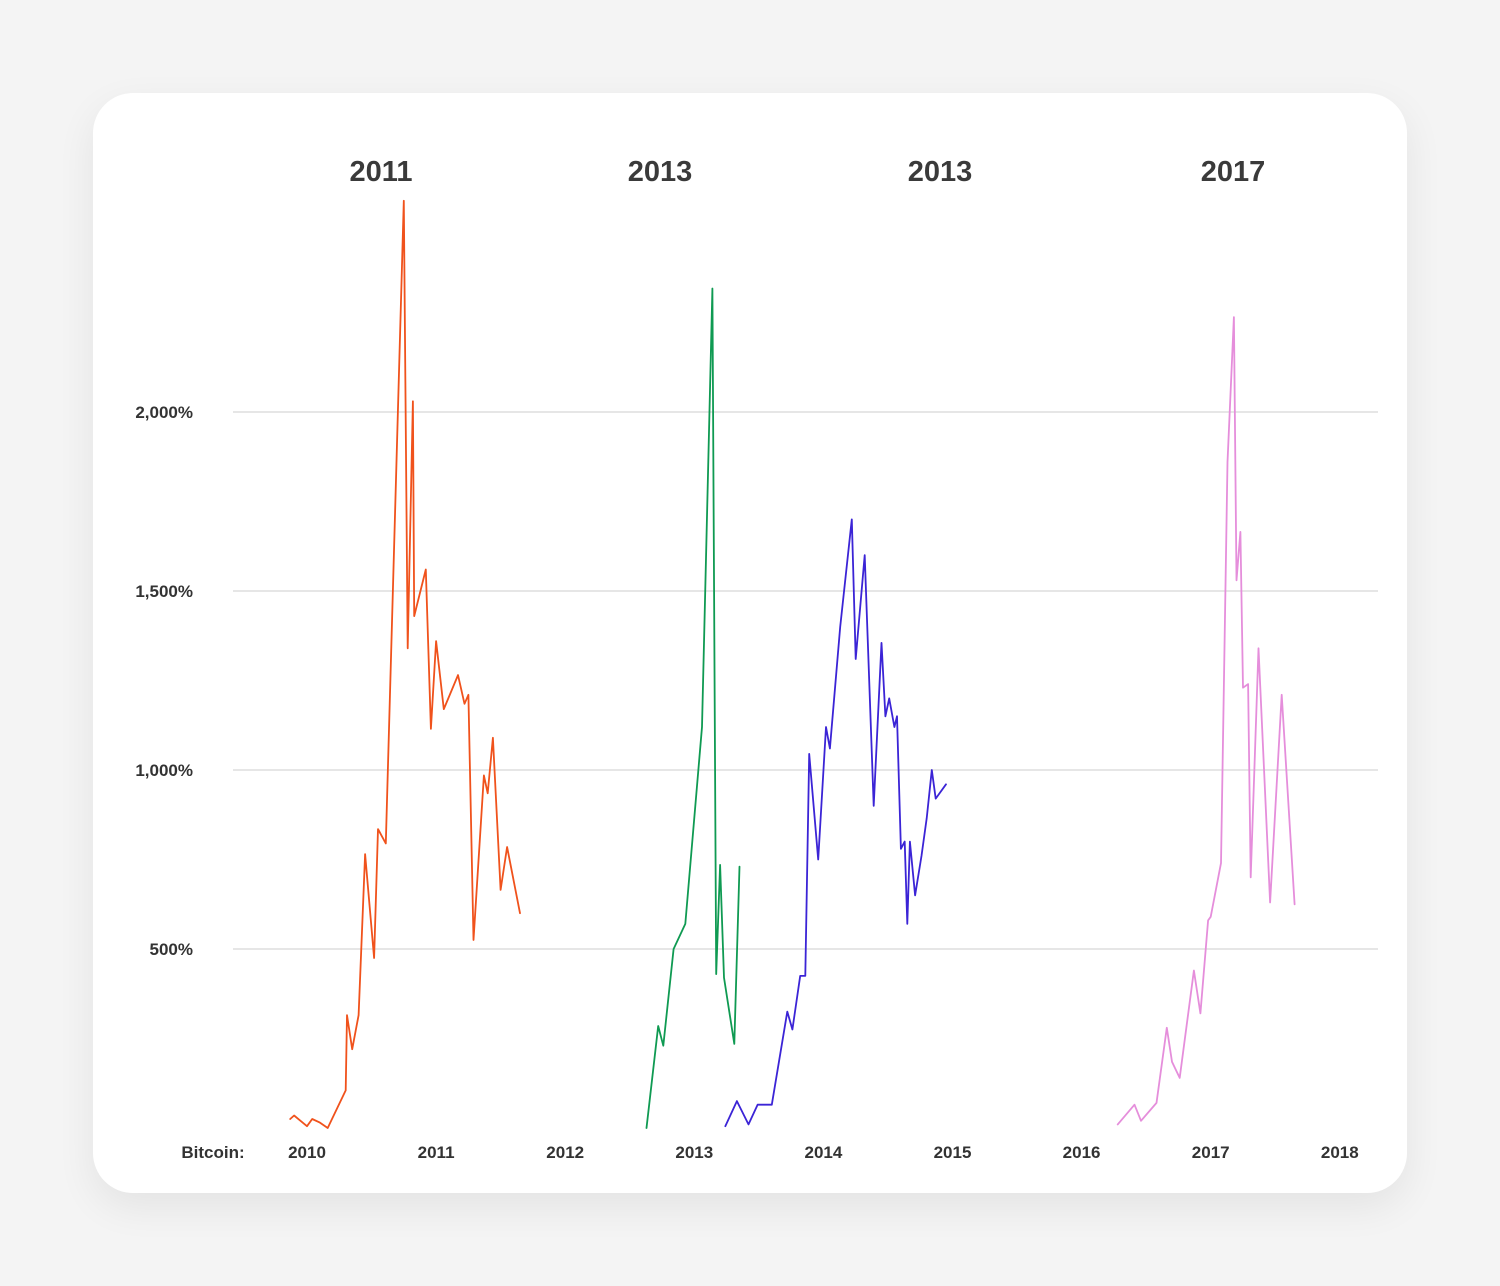  What do you see at coordinates (164, 681) in the screenshot?
I see `y-axis-ticks: 500% 1,000% 1,500% 2,000%` at bounding box center [164, 681].